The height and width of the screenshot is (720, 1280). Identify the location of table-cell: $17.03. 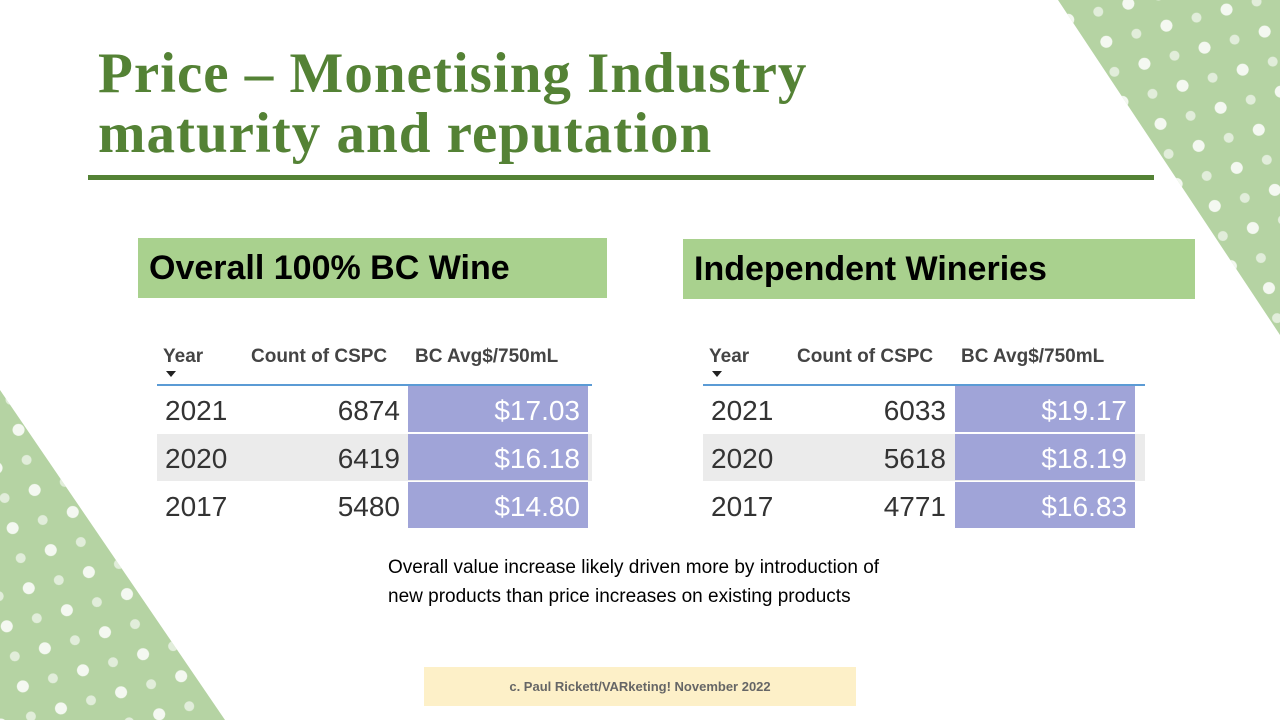
(537, 410).